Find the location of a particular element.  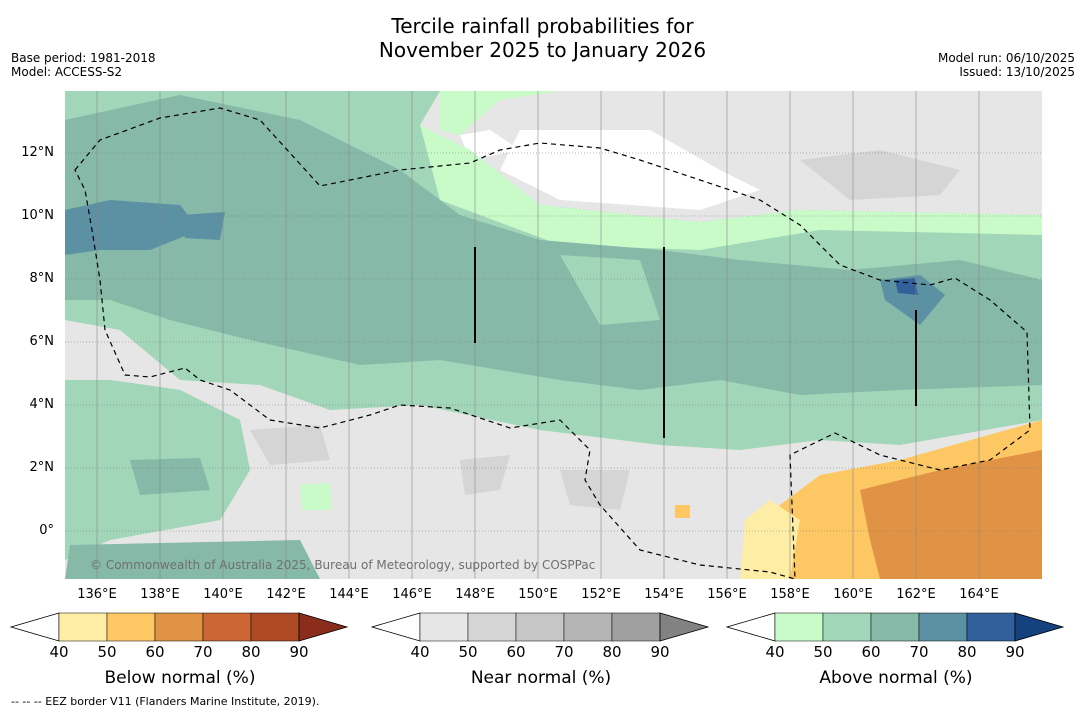

model-run-date: Model run: 06/10/2025 is located at coordinates (1006, 58).